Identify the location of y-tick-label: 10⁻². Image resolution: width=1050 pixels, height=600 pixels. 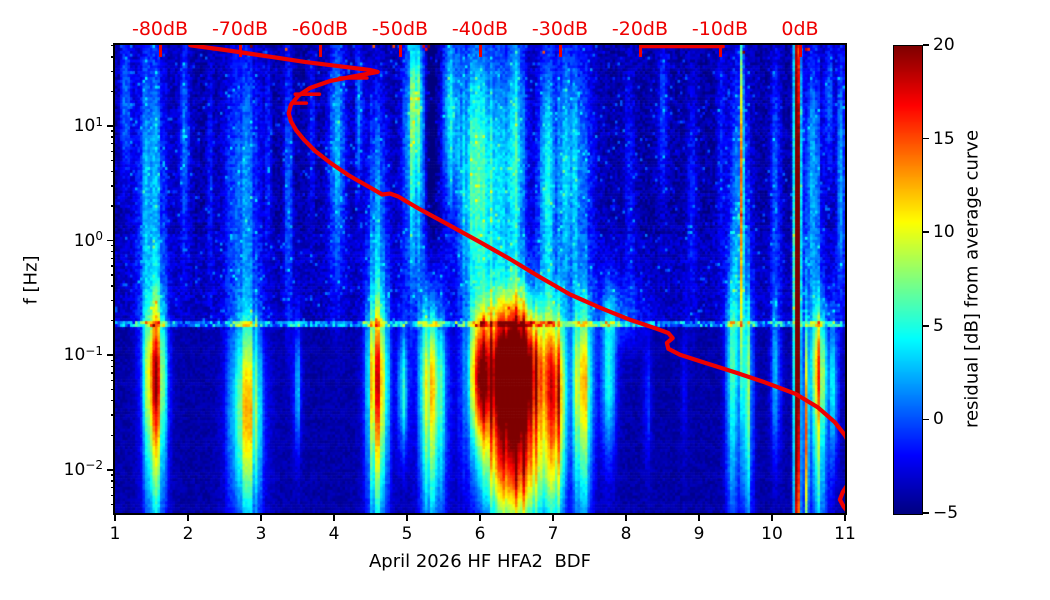
(83, 469).